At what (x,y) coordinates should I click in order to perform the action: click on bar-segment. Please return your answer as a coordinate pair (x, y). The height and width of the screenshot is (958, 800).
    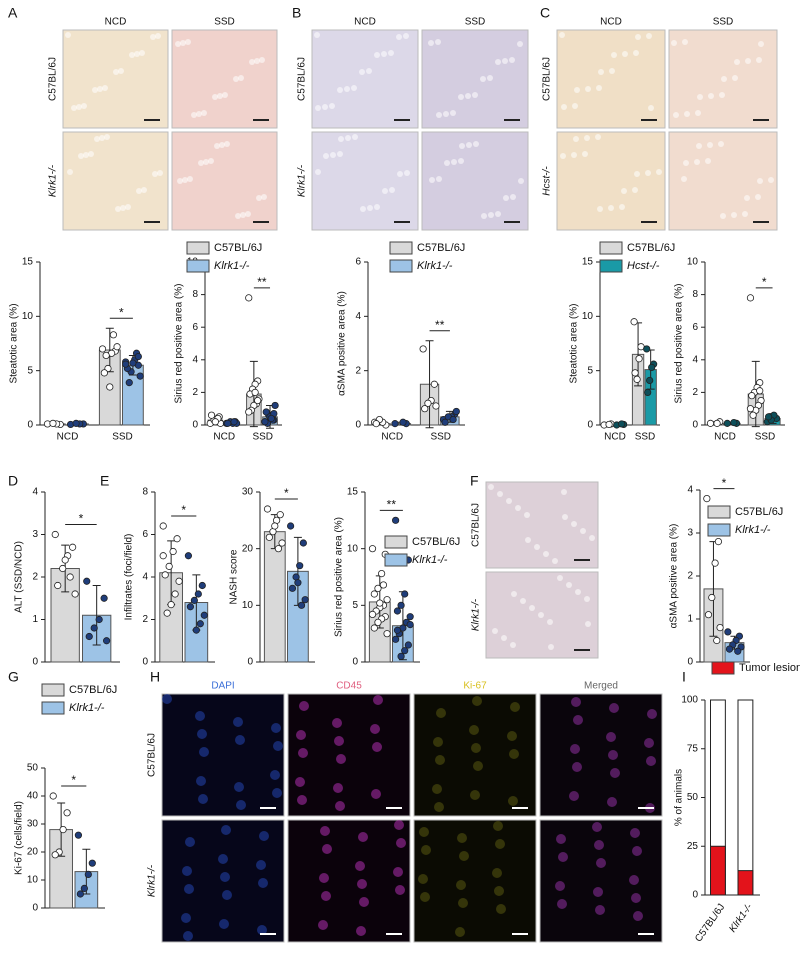
    Looking at the image, I should click on (718, 870).